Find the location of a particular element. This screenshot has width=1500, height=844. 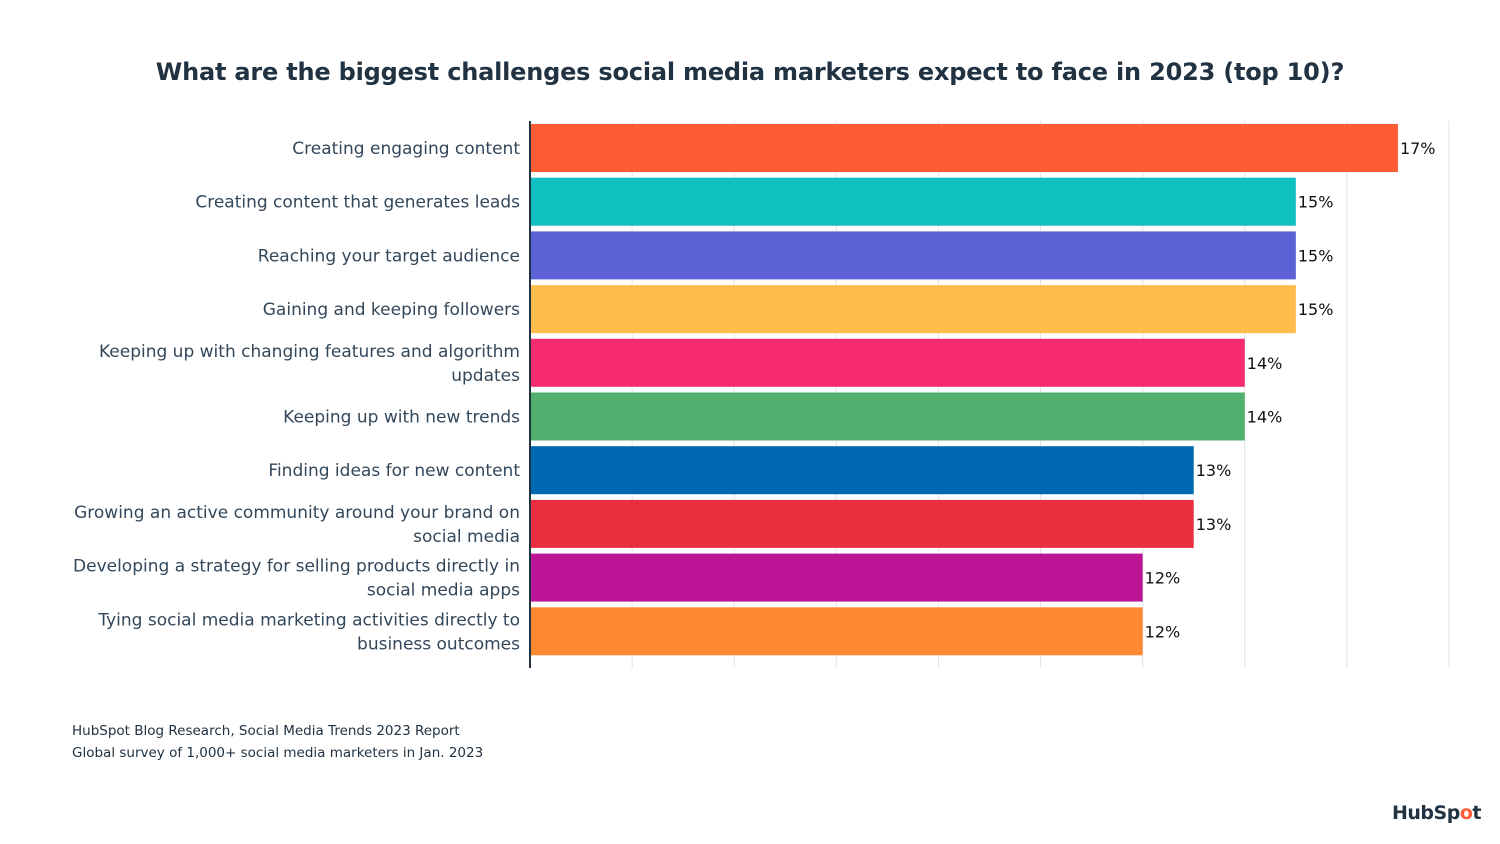

sprocket-icon: o is located at coordinates (1466, 813).